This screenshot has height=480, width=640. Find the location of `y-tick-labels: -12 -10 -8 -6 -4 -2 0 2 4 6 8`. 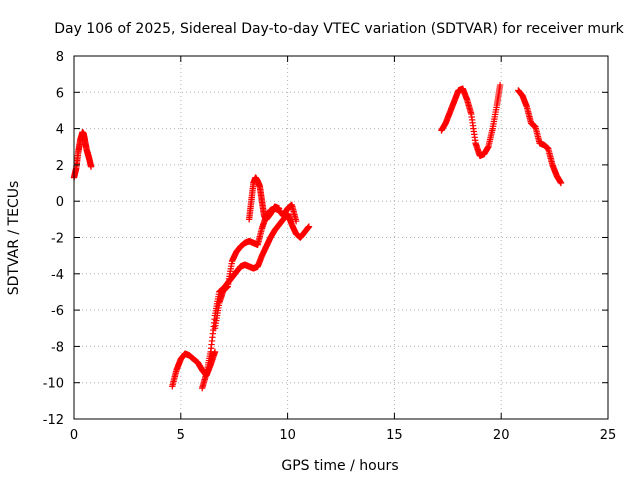

y-tick-labels: -12 -10 -8 -6 -4 -2 0 2 4 6 8 is located at coordinates (53, 239).